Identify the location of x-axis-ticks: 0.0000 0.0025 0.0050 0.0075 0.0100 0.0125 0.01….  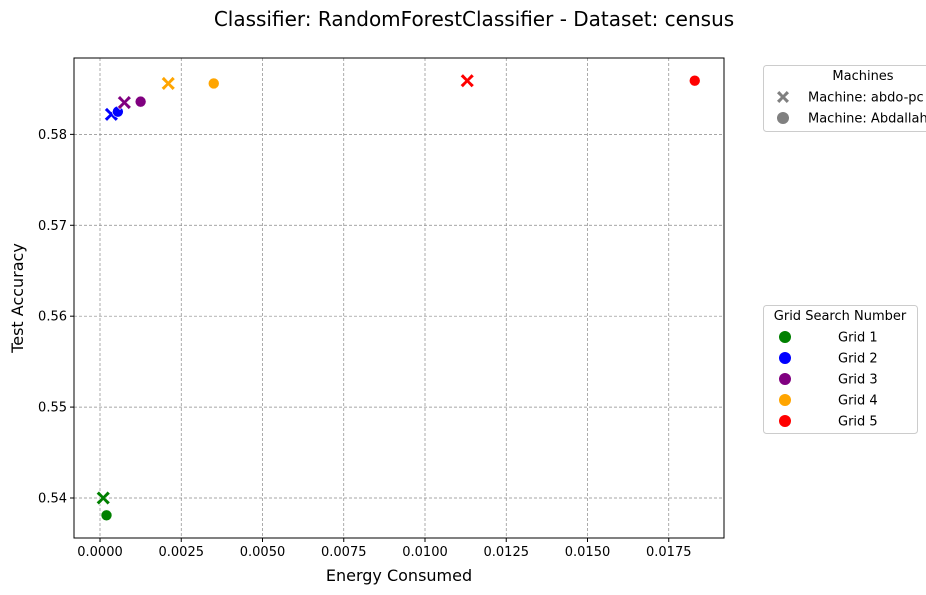
(384, 549).